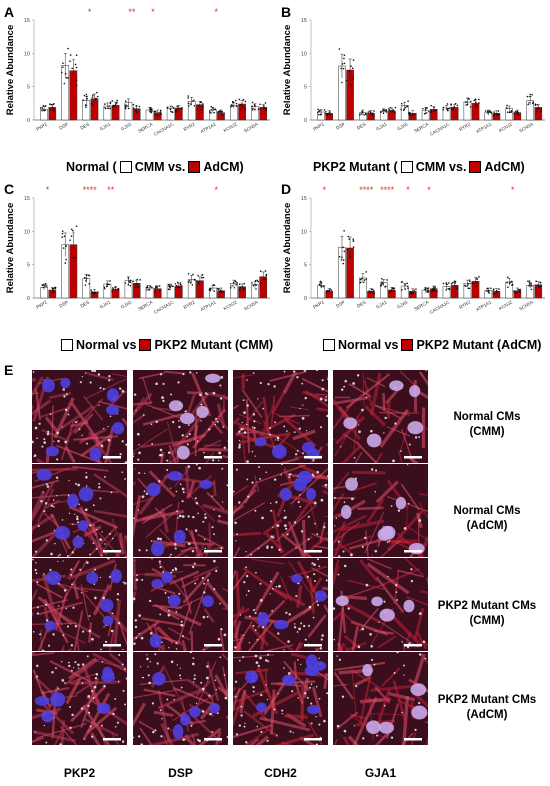 Image resolution: width=550 pixels, height=786 pixels. Describe the element at coordinates (286, 189) in the screenshot. I see `panel-letter-d: D` at that location.